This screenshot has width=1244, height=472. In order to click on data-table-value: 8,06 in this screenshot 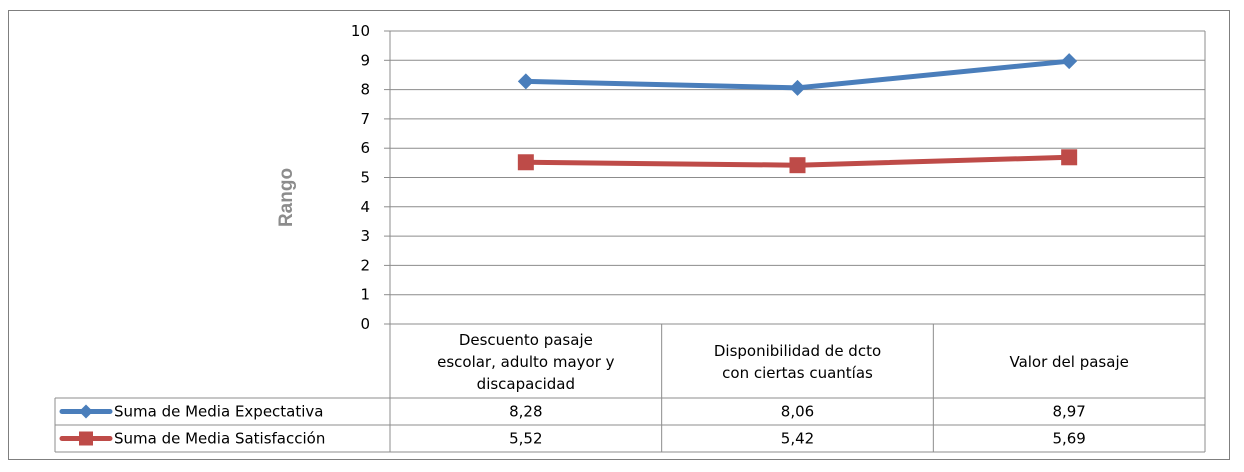, I will do `click(797, 412)`.